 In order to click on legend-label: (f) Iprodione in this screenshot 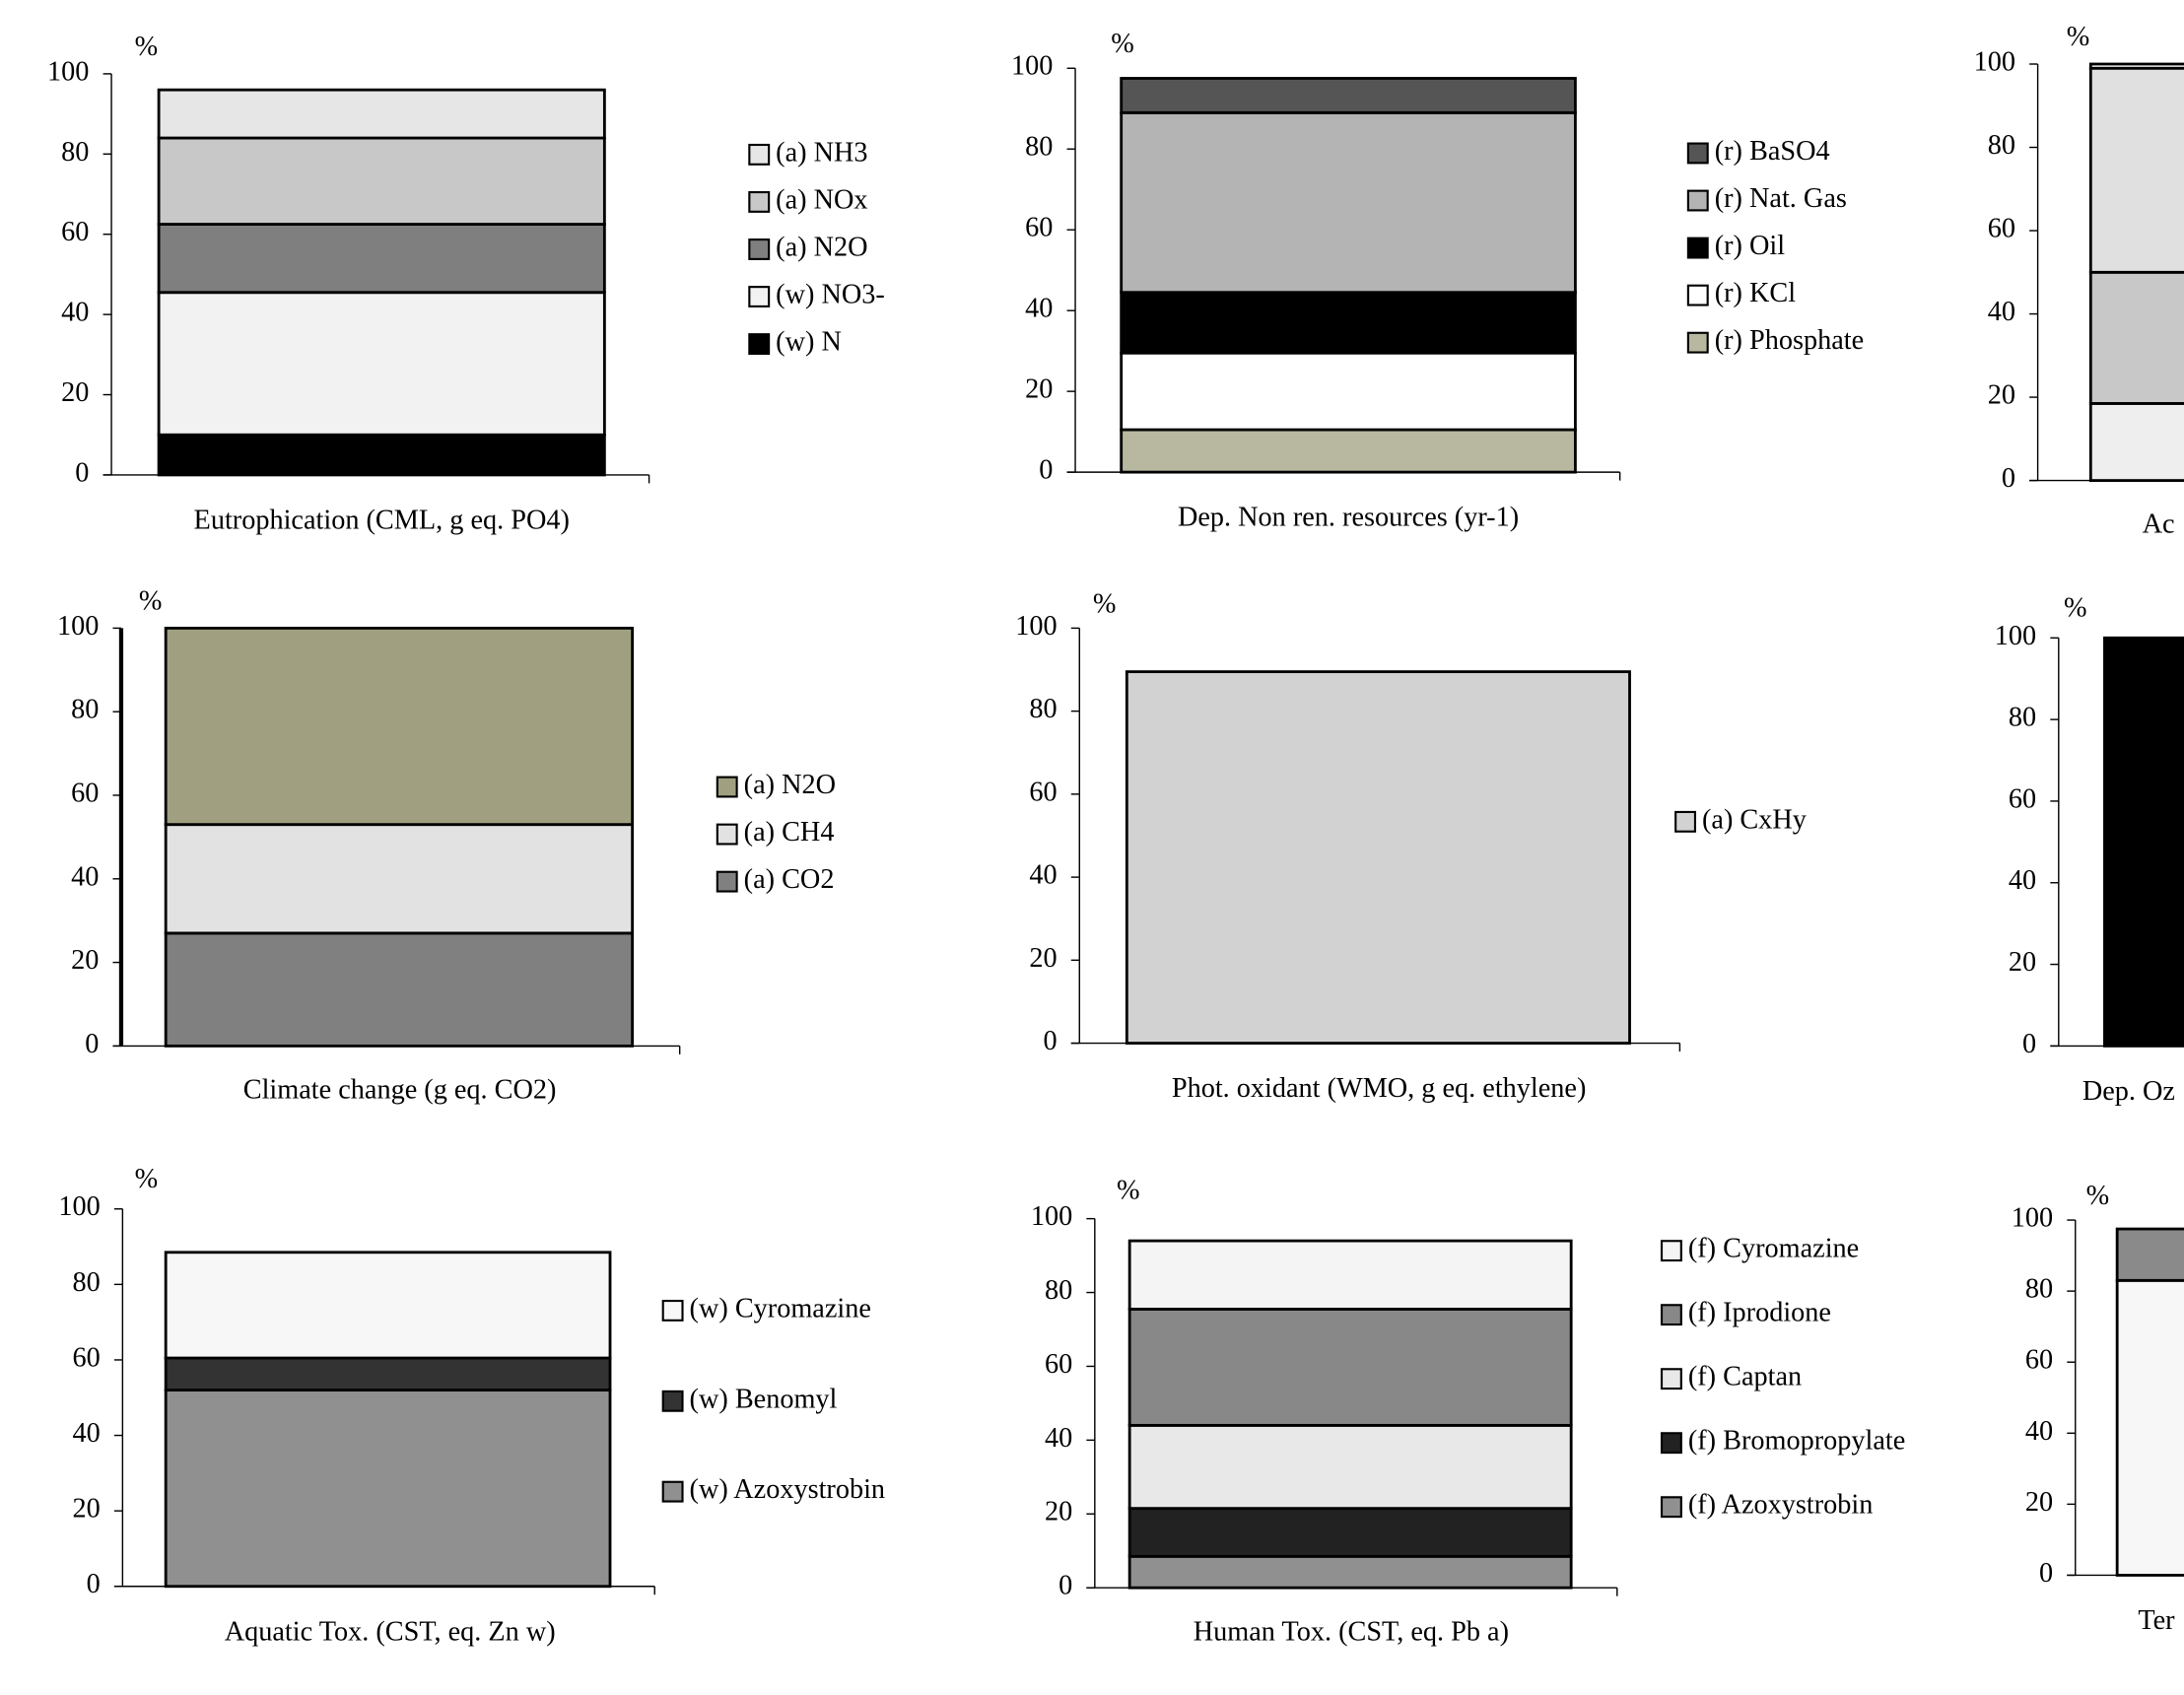, I will do `click(1759, 1313)`.